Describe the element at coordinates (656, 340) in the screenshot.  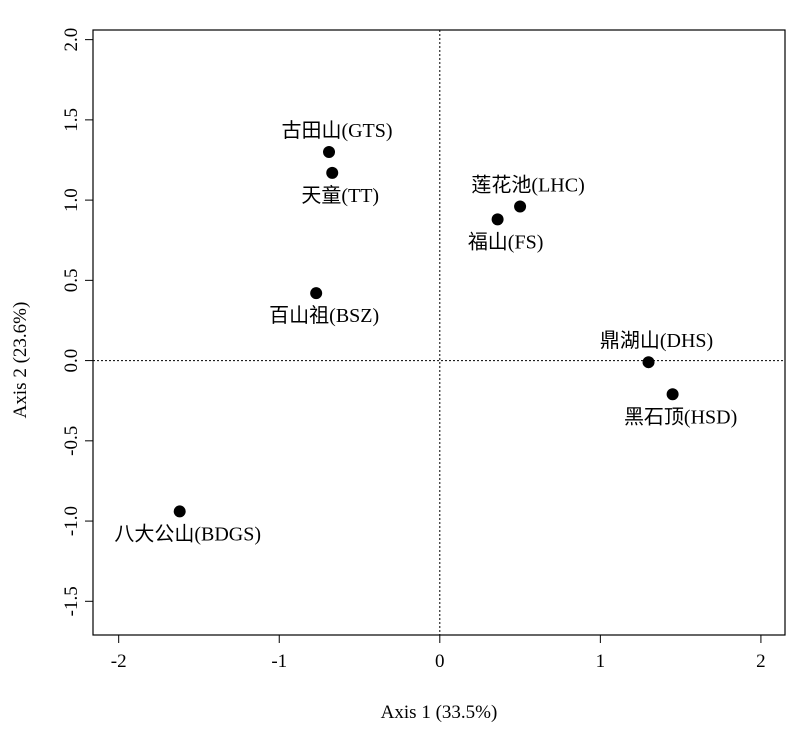
I see `point-label: 鼎湖山(DHS)` at that location.